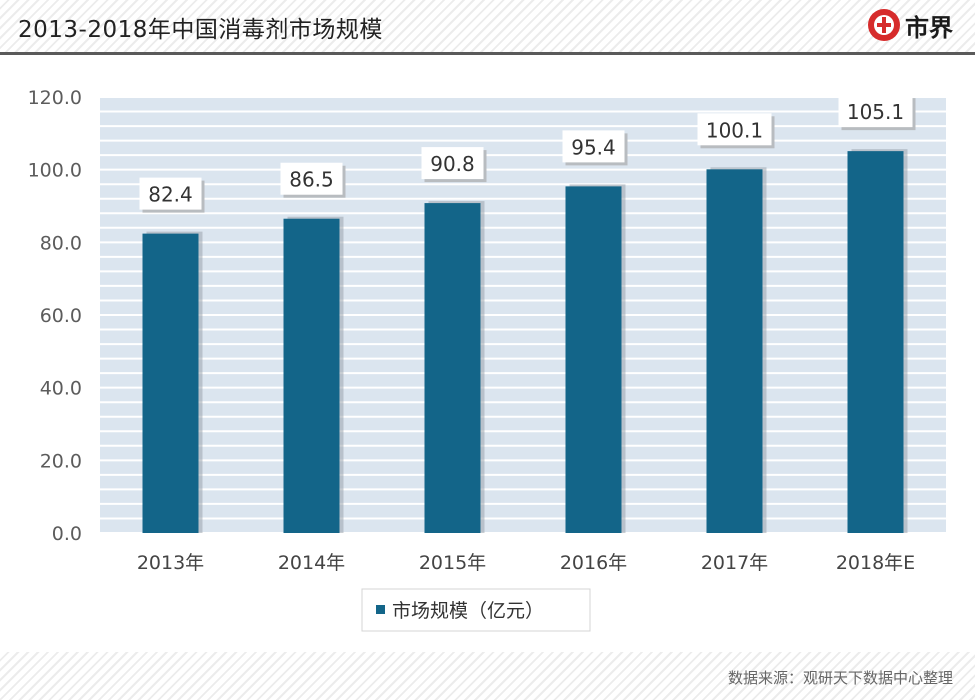 The image size is (975, 700). I want to click on data-label: 105.1, so click(875, 112).